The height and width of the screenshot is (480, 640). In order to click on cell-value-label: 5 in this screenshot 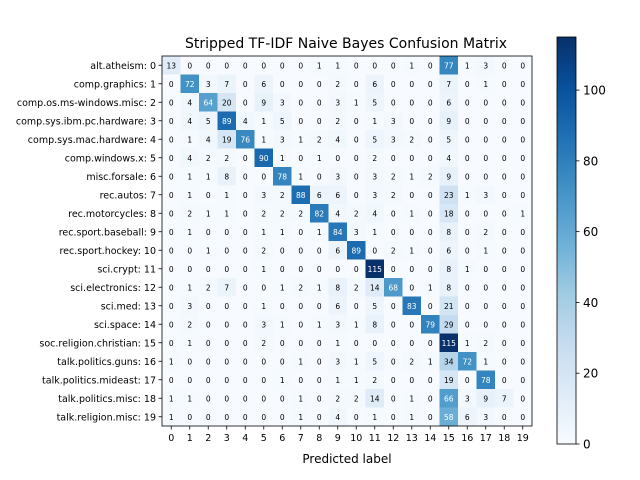, I will do `click(374, 102)`.